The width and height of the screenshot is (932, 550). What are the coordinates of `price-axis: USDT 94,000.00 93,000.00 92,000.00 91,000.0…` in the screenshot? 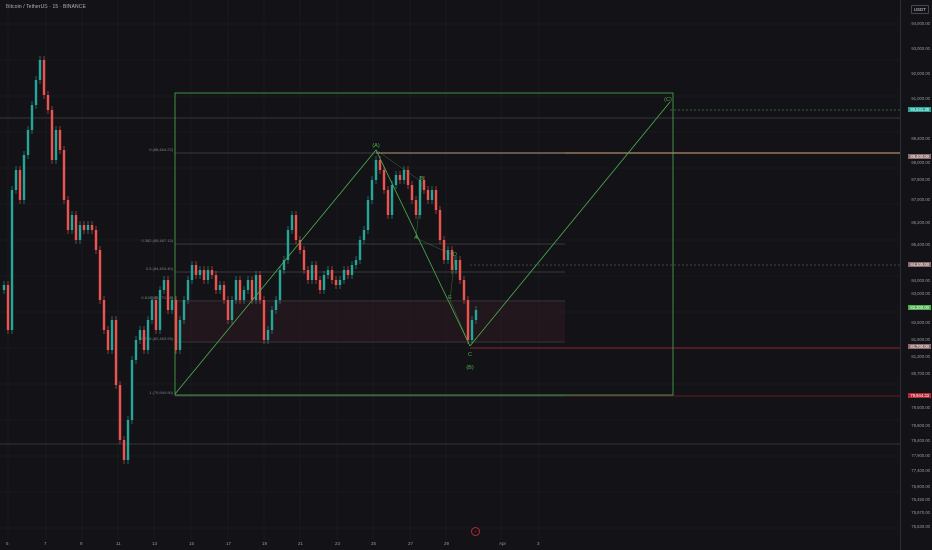 It's located at (916, 275).